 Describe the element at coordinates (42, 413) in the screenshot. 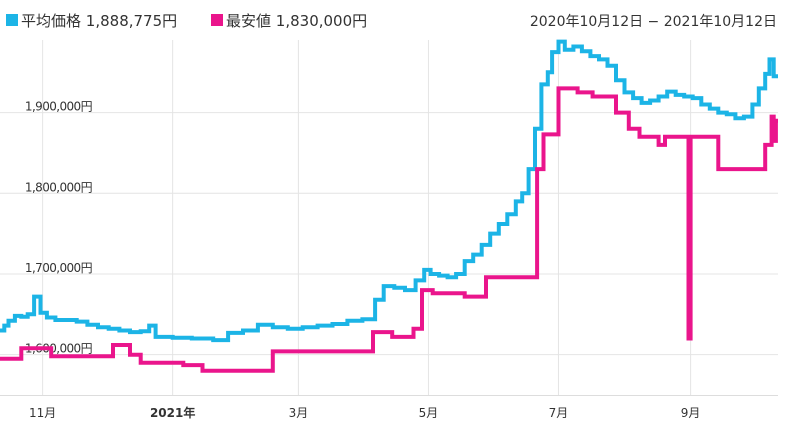

I see `x-tick-label-0: 11月` at that location.